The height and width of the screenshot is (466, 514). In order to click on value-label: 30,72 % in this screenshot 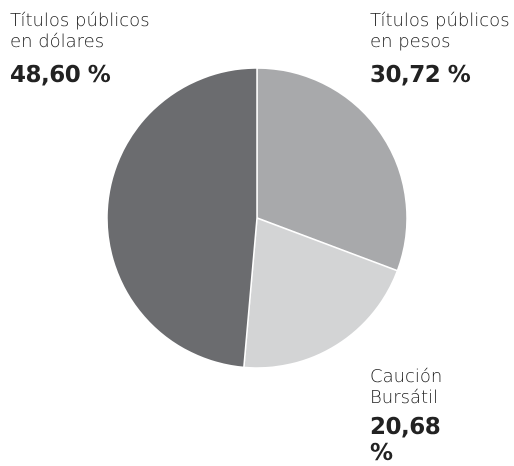, I will do `click(420, 75)`.